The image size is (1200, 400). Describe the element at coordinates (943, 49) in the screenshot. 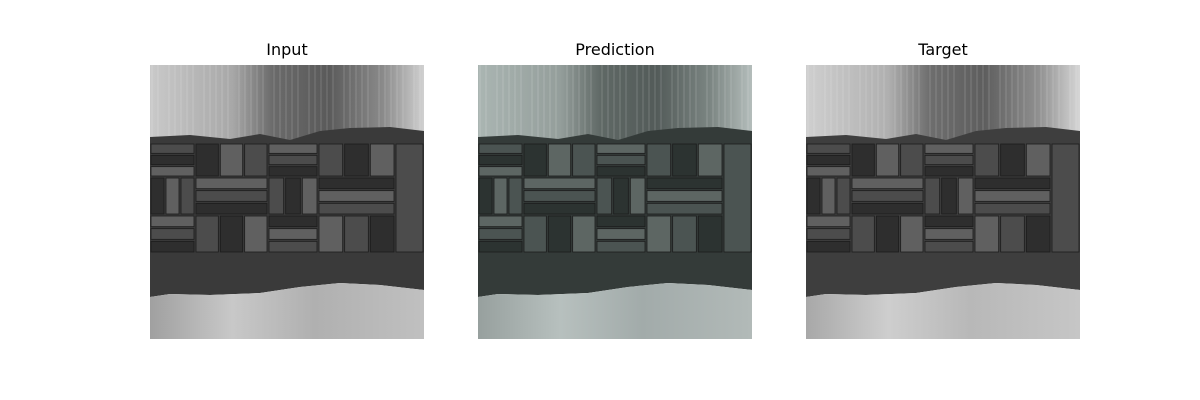

I see `panel-title-target: Target` at that location.